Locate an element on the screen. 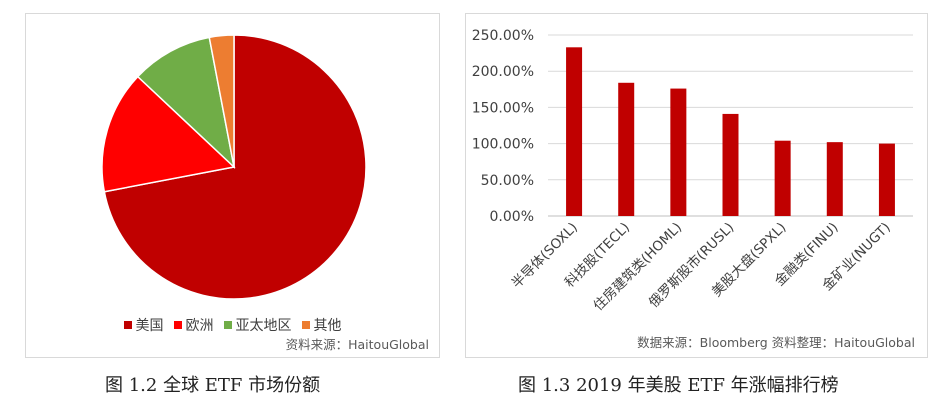 This screenshot has height=410, width=949. y-tick-label: 50.00% is located at coordinates (507, 181).